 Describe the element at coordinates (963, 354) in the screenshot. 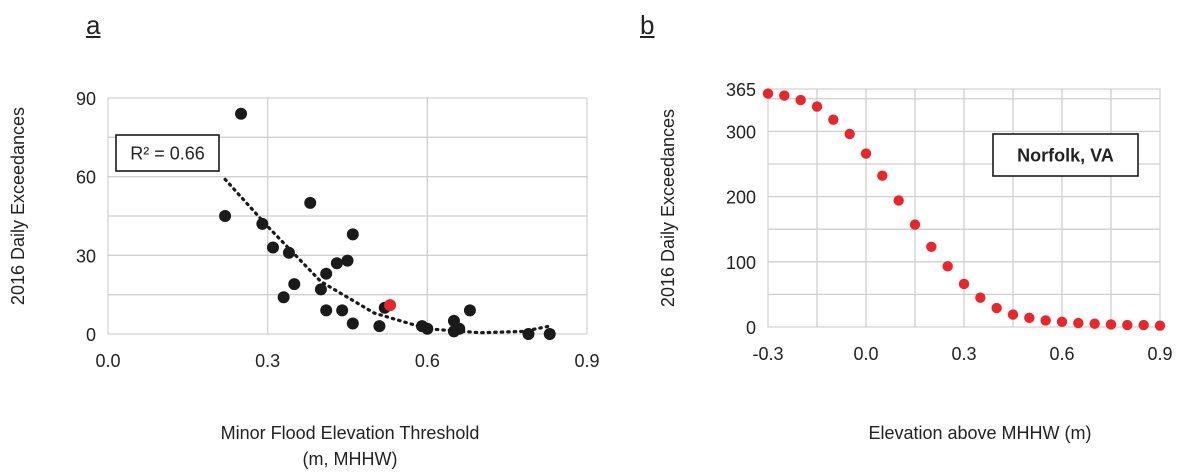

I see `chart-b-xtick-label: 0.3` at that location.